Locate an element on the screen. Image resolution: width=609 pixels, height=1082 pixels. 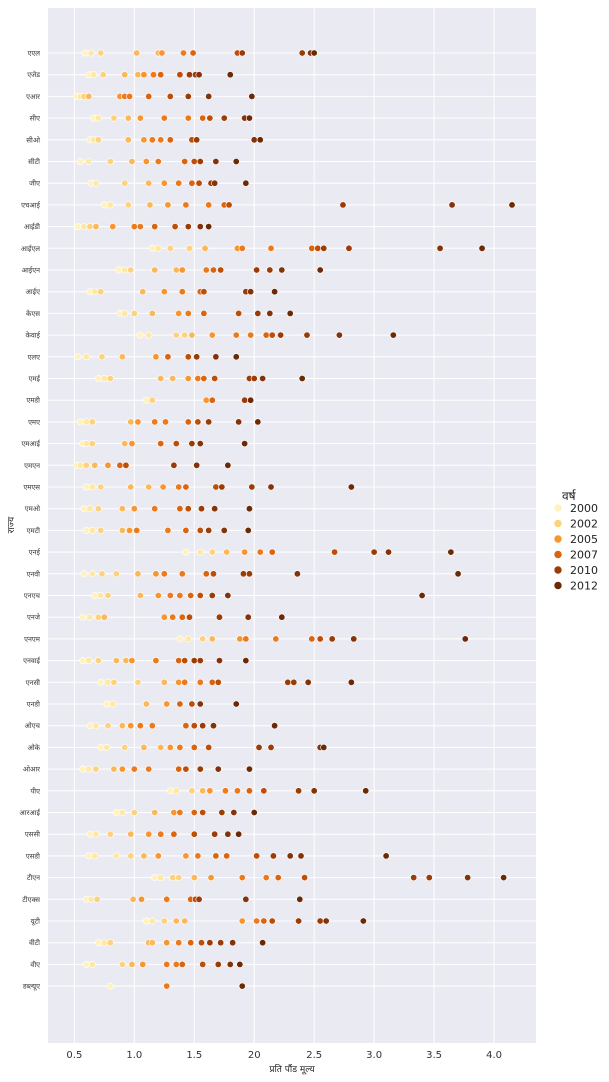
y-tick-label: सीओ is located at coordinates (33, 139).